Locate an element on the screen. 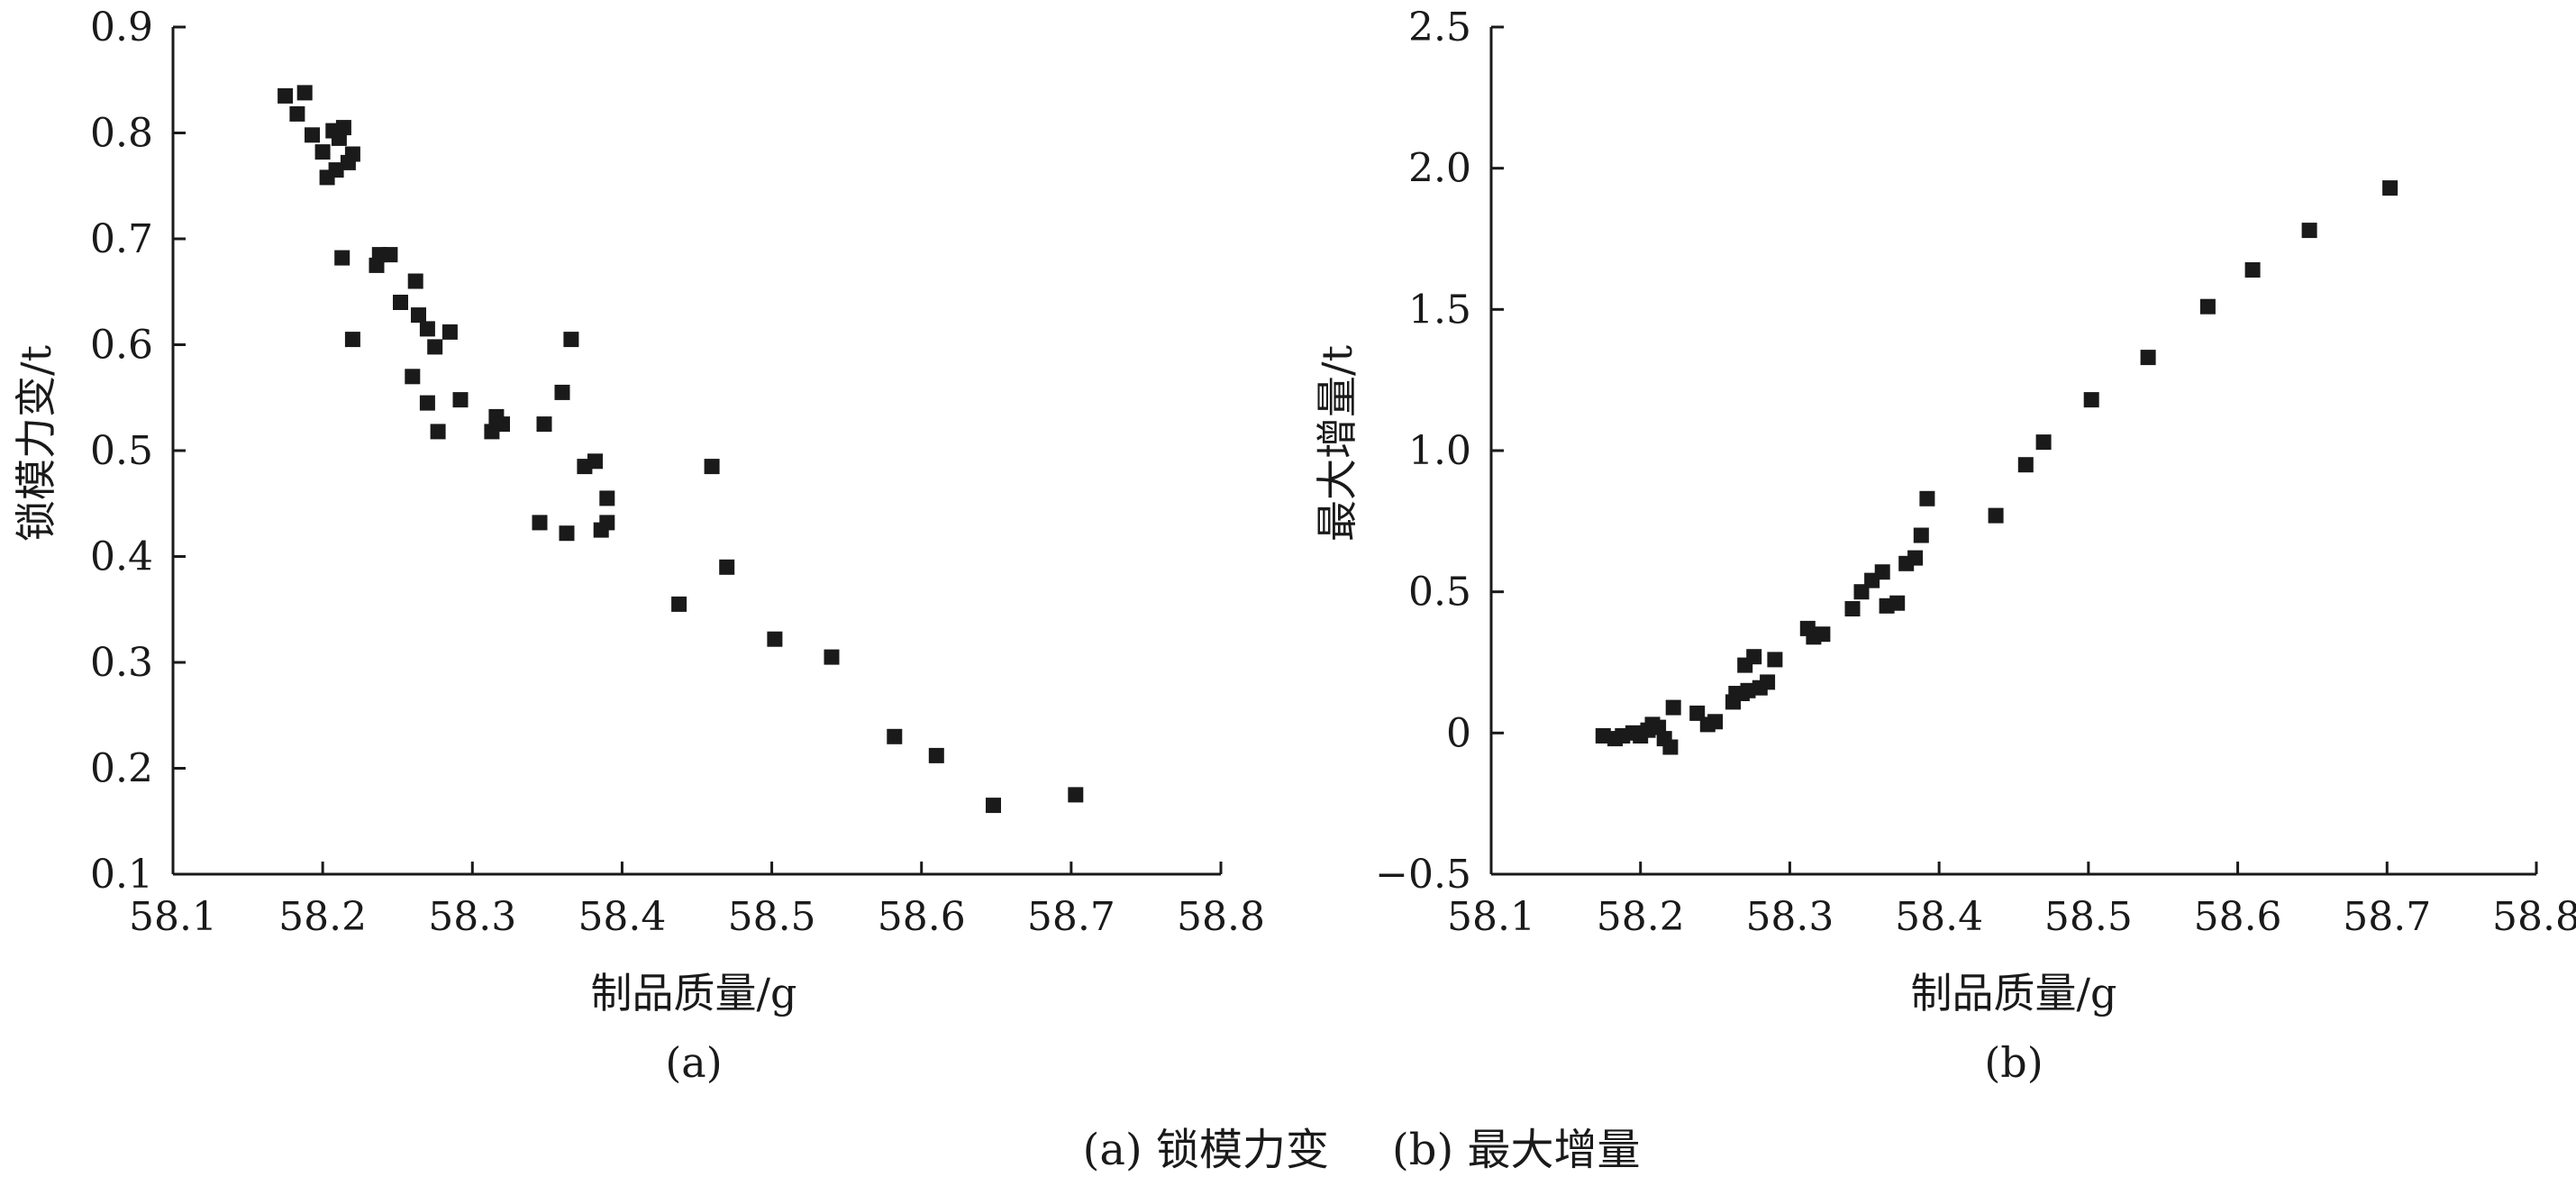 The image size is (2576, 1186). y-tick-label: 0.5 is located at coordinates (1439, 593).